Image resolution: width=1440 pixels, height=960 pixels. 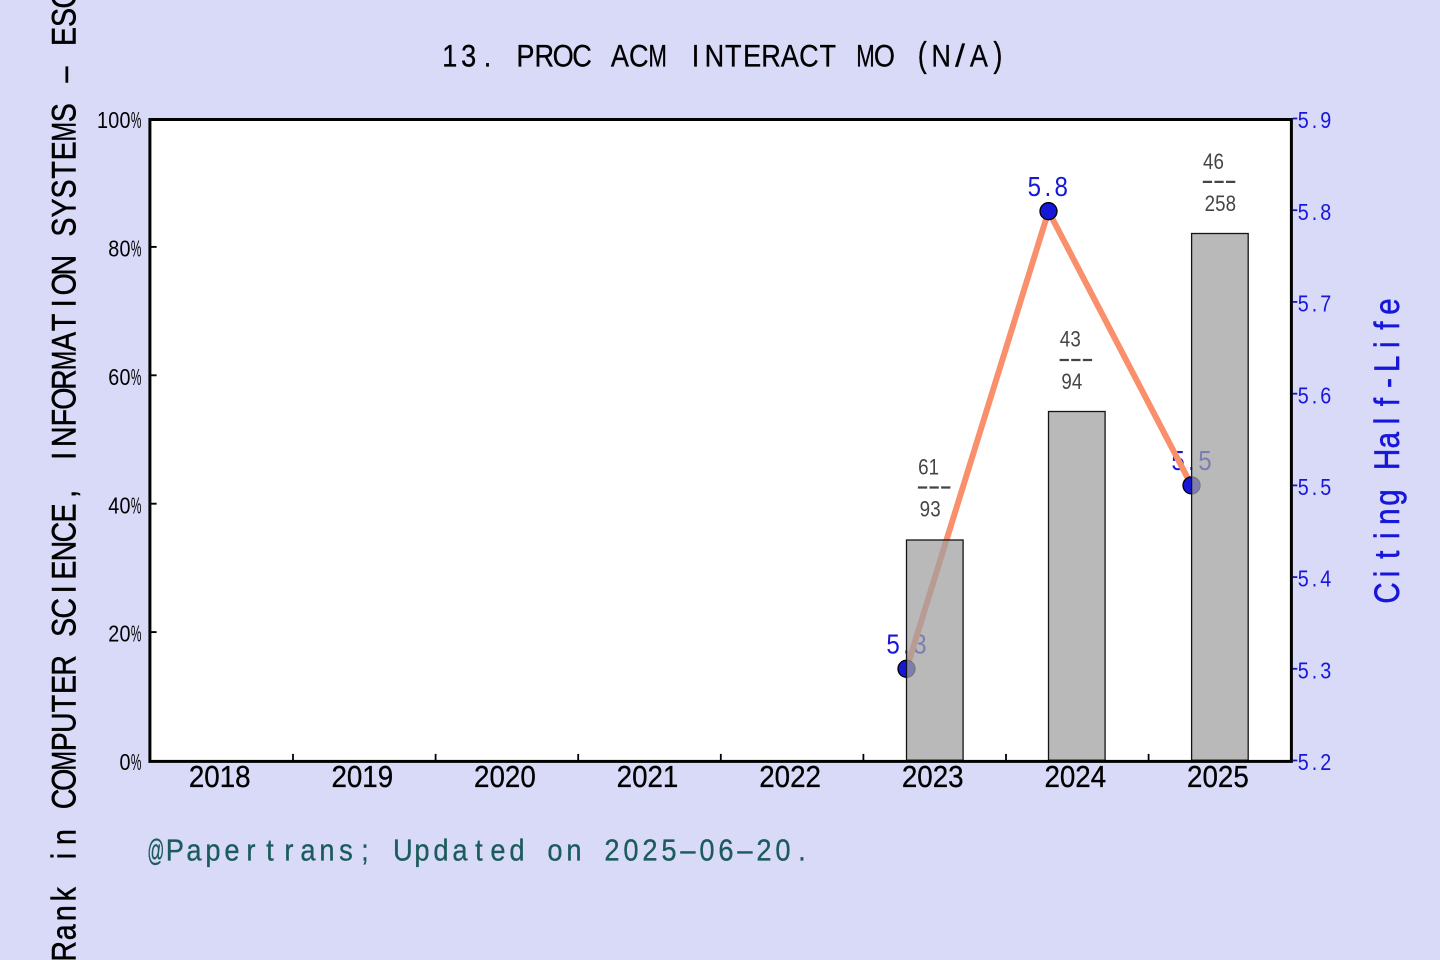 I want to click on svg-text: p, so click(x=421, y=851).